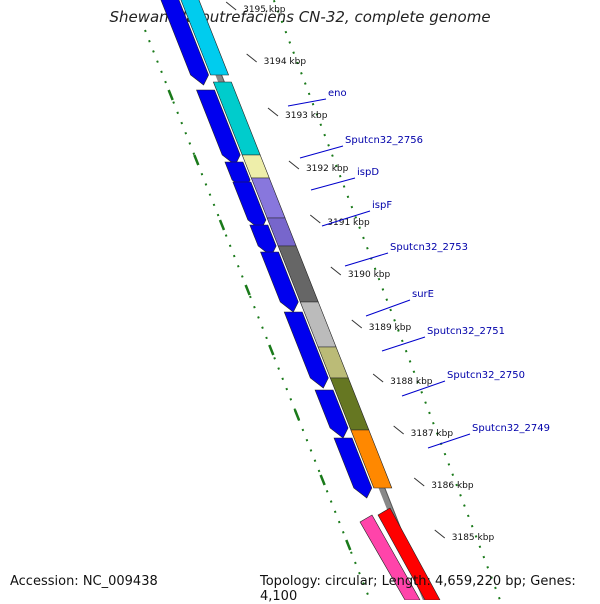 Image resolution: width=600 pixels, height=604 pixels. I want to click on tick-label: 3187 kbp, so click(432, 434).